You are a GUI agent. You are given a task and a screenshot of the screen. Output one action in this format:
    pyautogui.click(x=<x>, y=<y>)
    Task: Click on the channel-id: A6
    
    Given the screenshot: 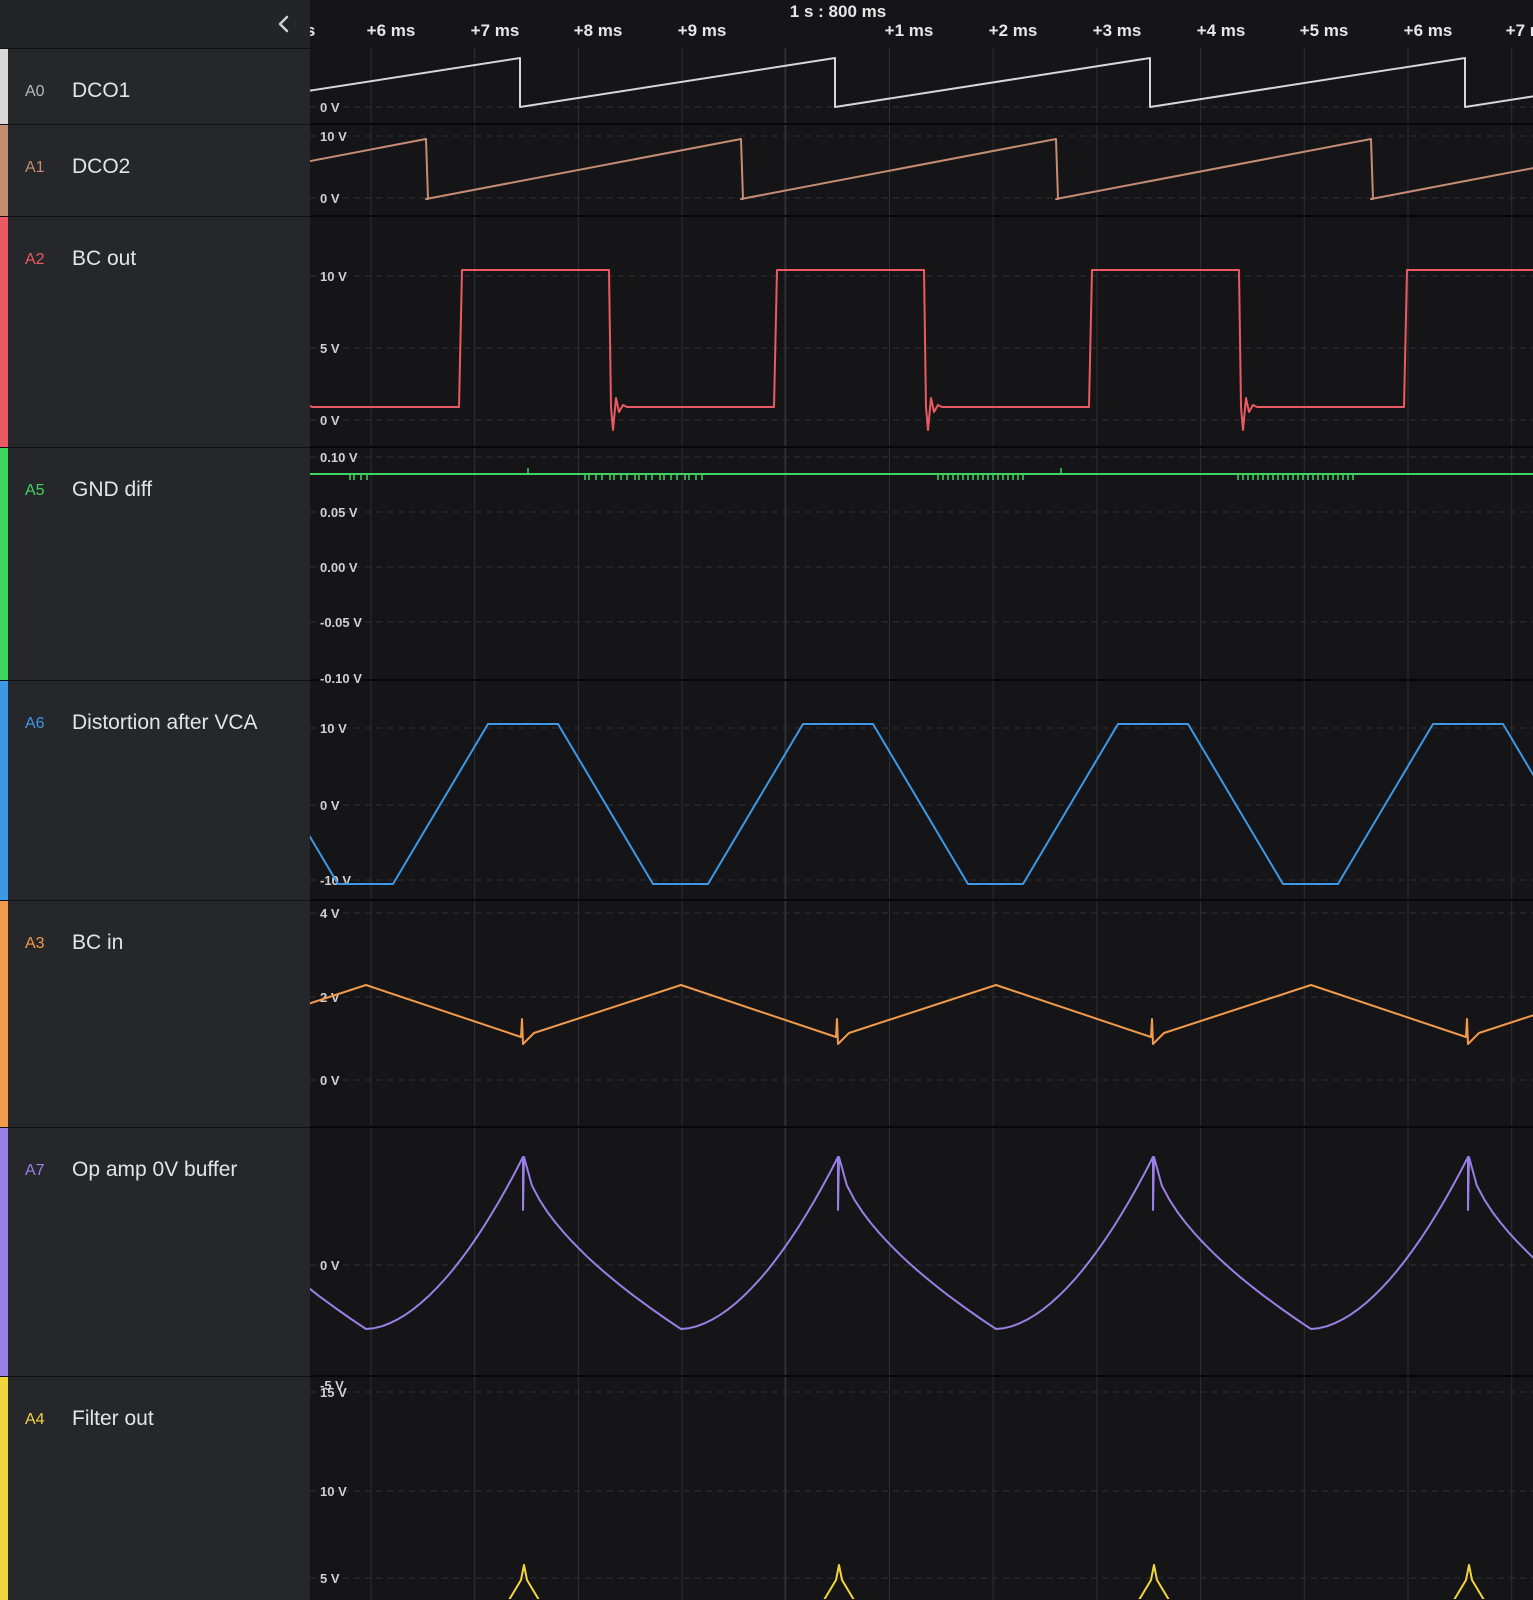 What is the action you would take?
    pyautogui.click(x=35, y=723)
    